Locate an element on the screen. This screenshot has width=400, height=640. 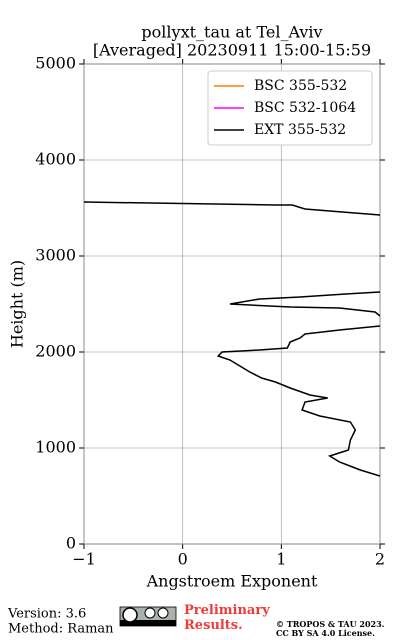
x-tick-label: 2 is located at coordinates (380, 559).